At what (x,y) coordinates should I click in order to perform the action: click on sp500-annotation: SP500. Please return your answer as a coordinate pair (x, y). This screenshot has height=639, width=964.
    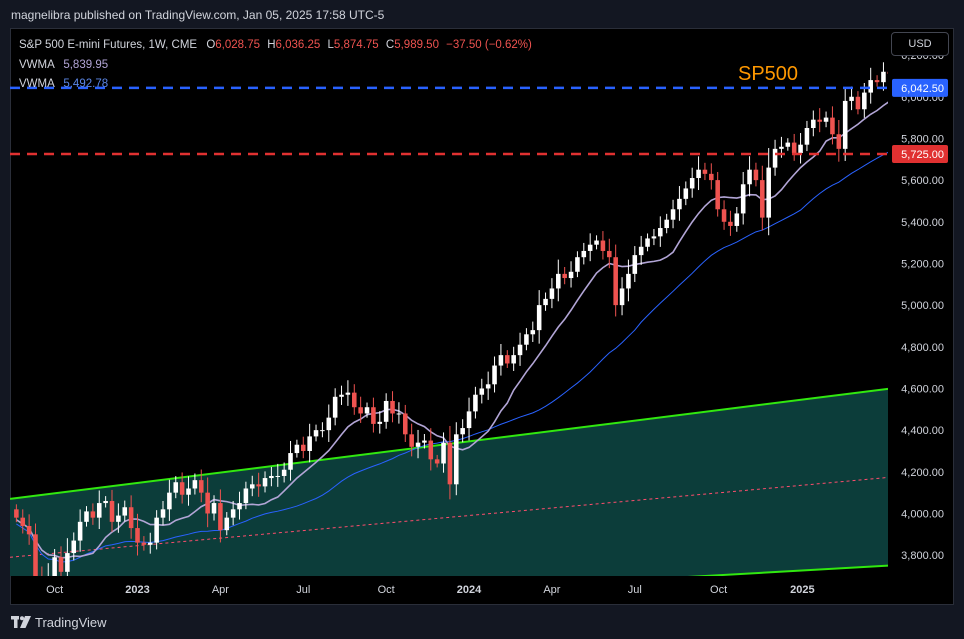
    Looking at the image, I should click on (768, 74).